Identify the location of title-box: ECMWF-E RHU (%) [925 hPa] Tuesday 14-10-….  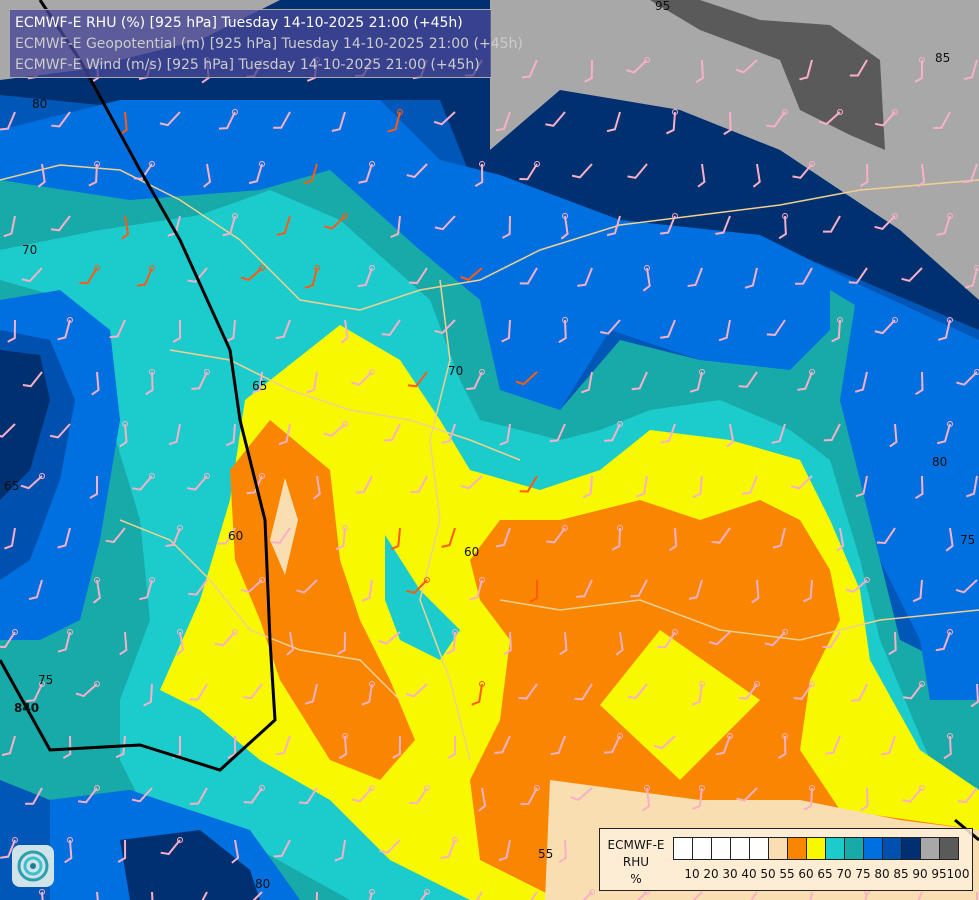
(266, 43).